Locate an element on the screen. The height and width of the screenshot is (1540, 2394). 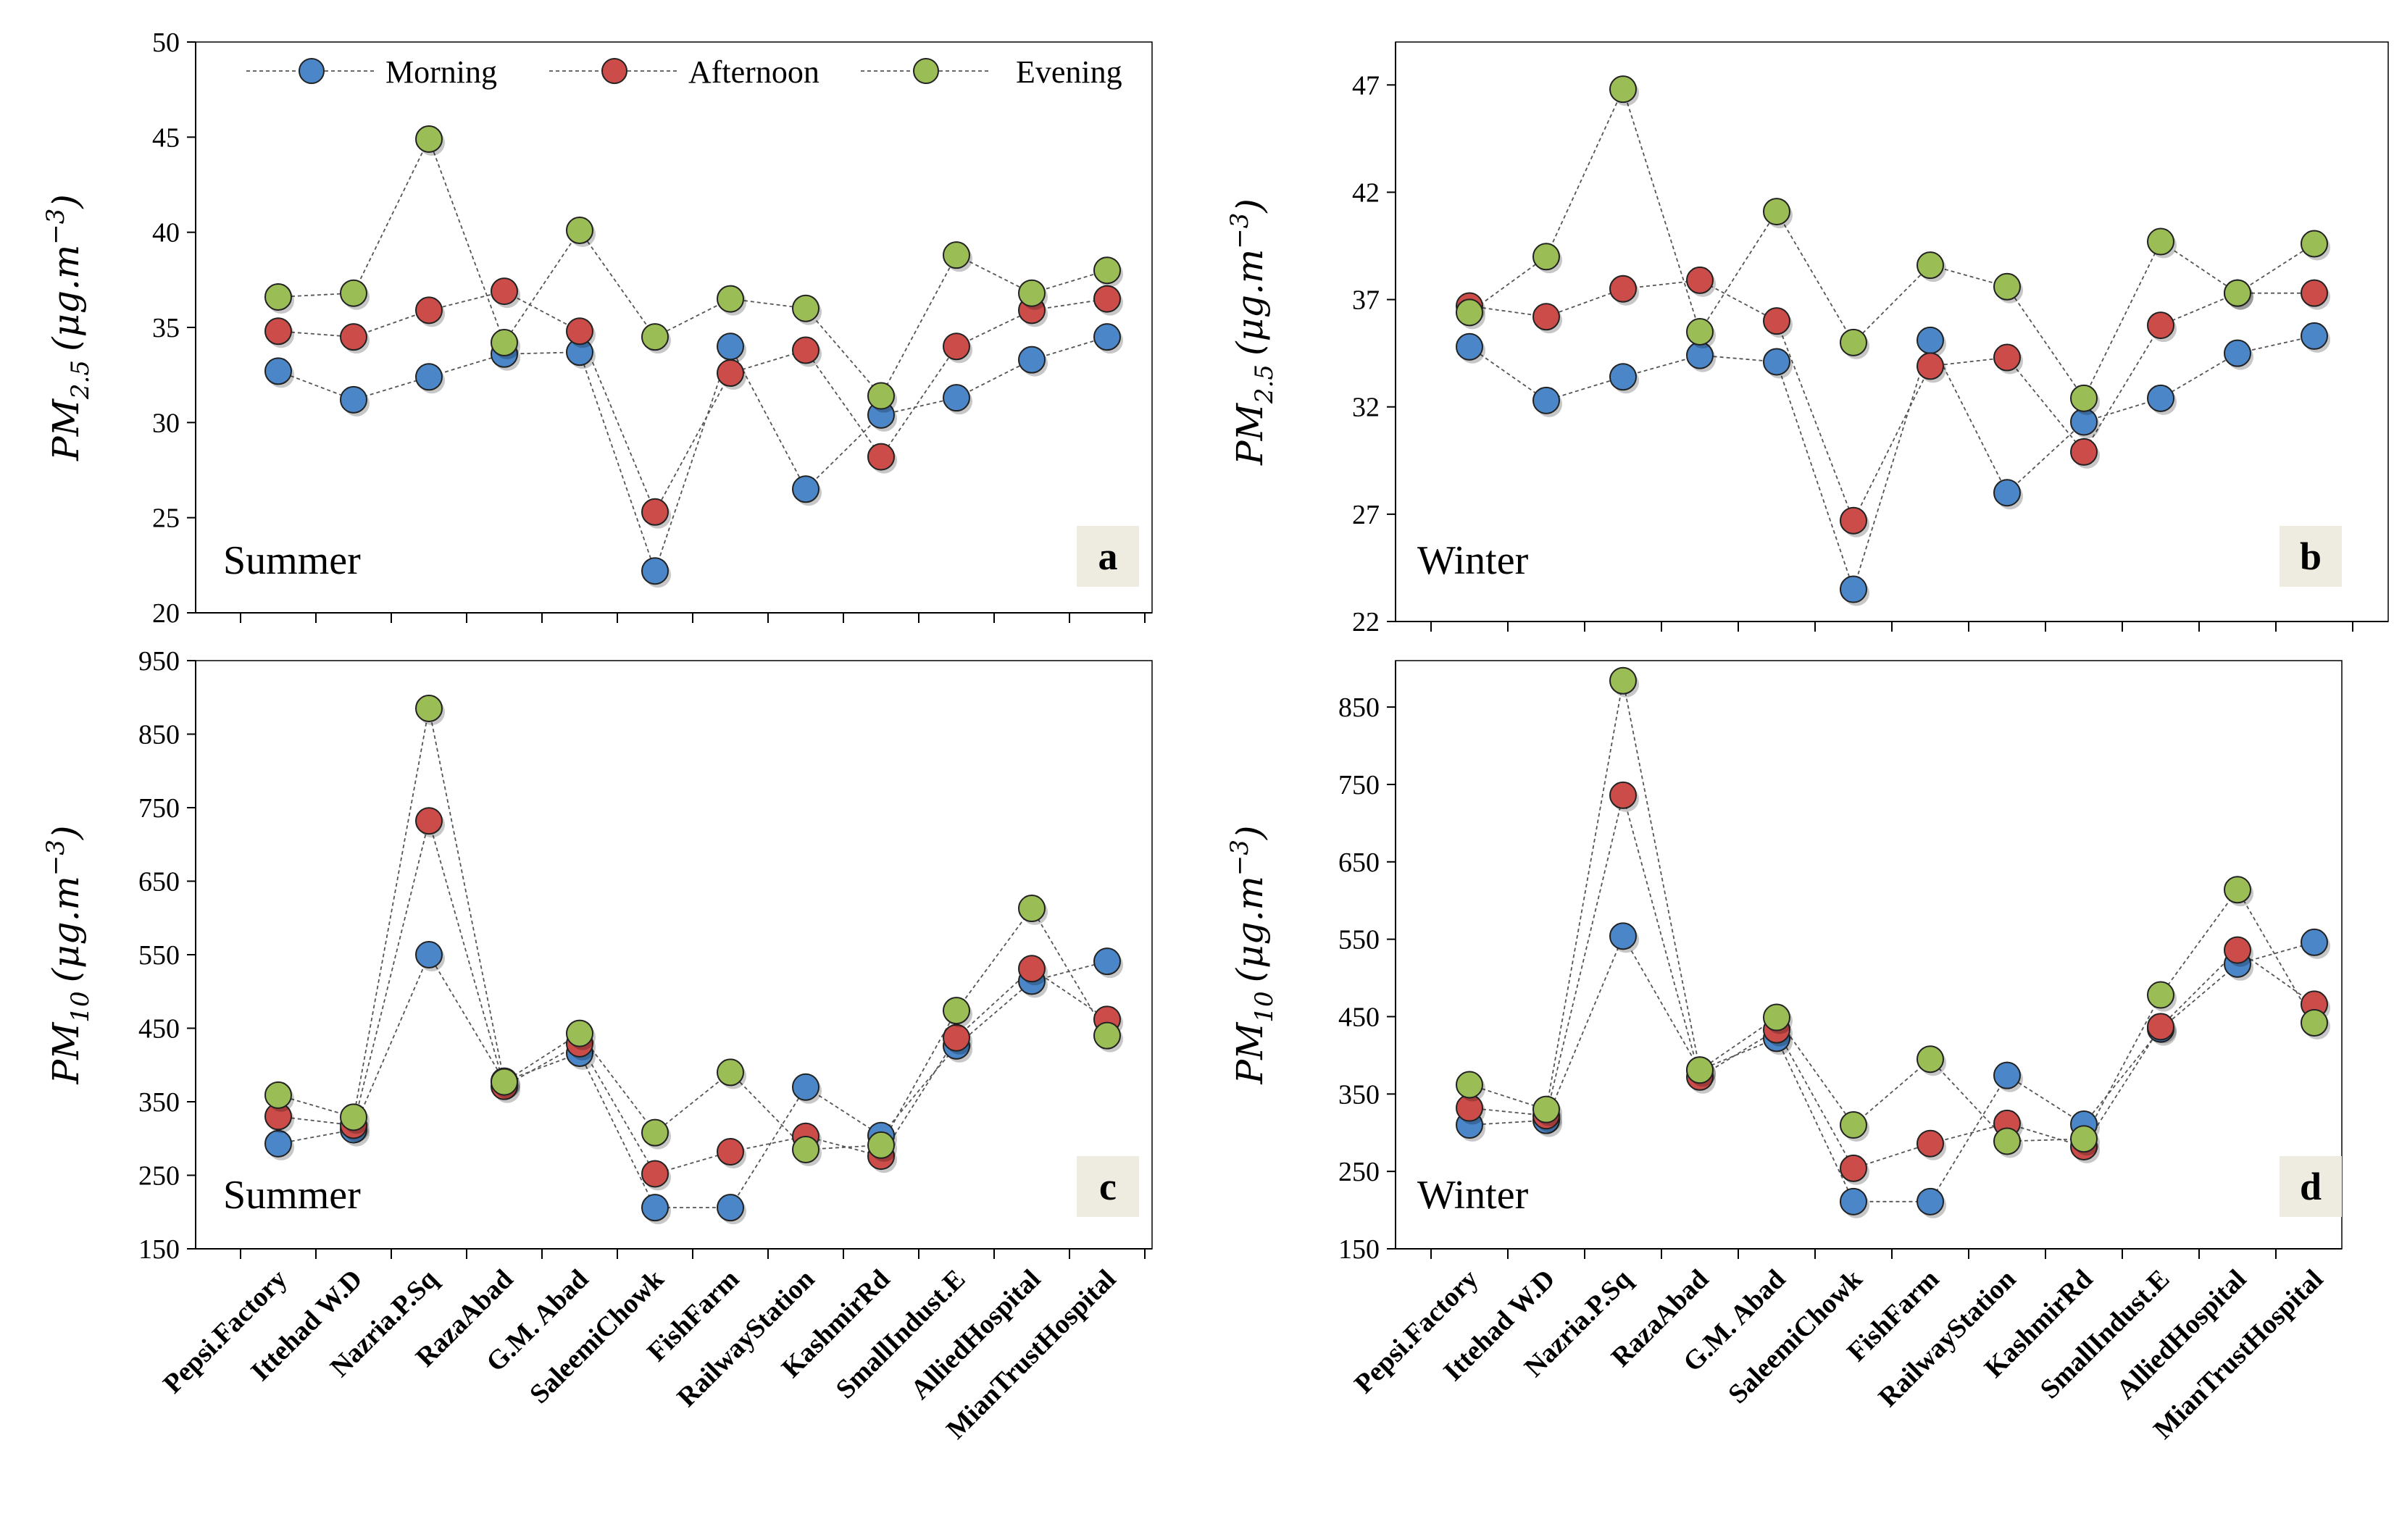
panel-label: d is located at coordinates (2311, 1186).